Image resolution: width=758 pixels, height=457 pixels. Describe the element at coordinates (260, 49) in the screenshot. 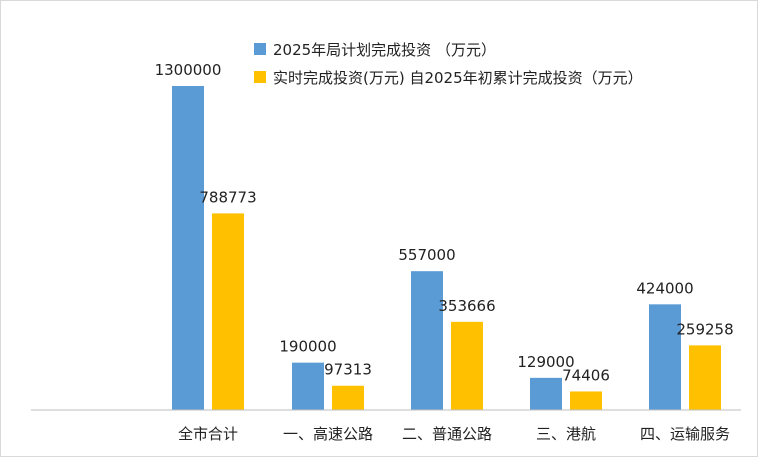

I see `legend-swatch-plan` at that location.